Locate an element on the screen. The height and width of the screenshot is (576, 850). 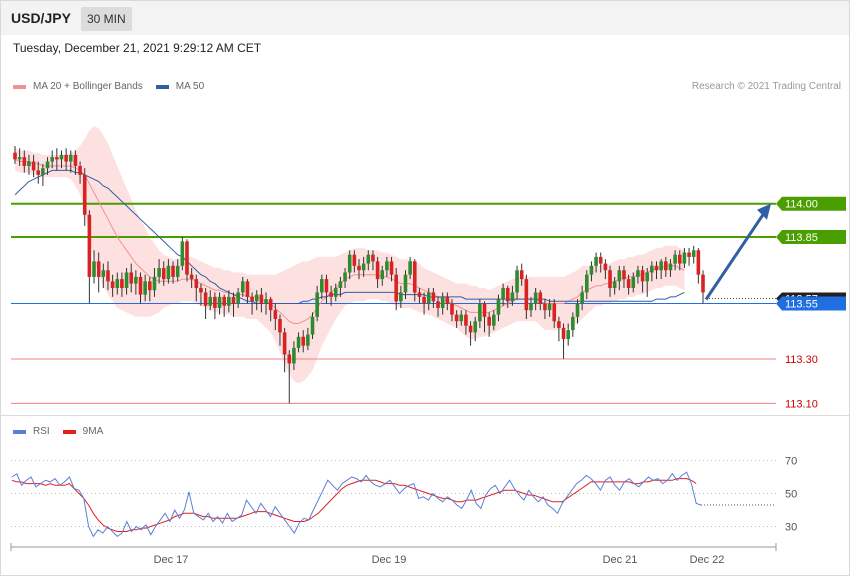
legend-9ma-swatch is located at coordinates (69, 431).